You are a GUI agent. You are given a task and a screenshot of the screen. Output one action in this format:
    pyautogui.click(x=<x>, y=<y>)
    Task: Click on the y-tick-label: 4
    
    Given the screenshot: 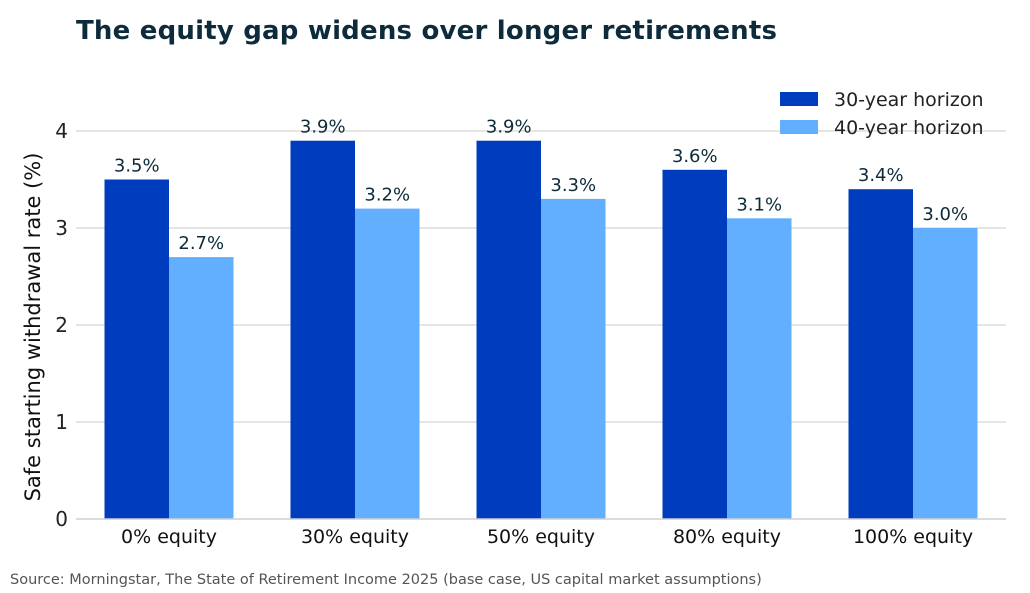 What is the action you would take?
    pyautogui.click(x=61, y=131)
    